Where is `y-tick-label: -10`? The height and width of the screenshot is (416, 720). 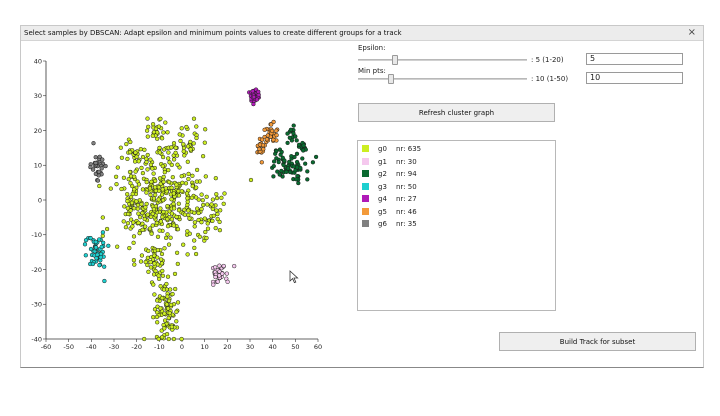
y-tick-label: -10 is located at coordinates (36, 235).